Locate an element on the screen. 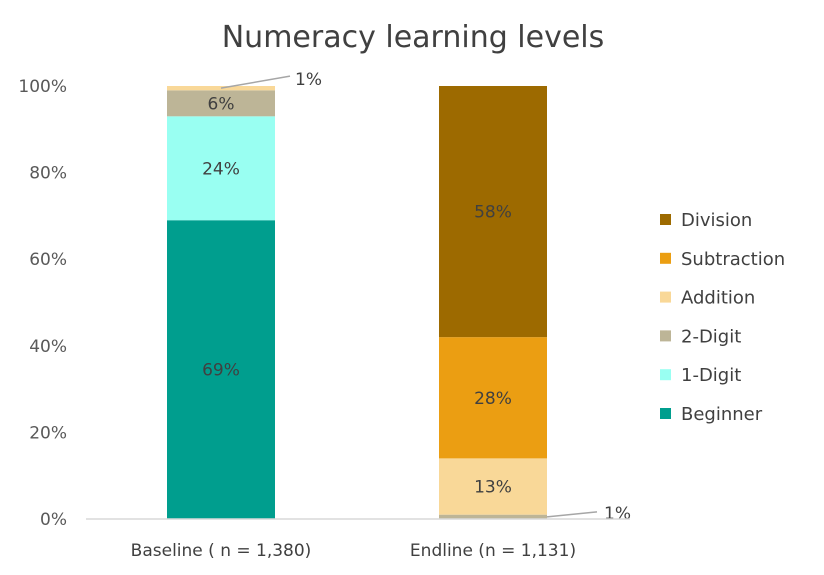 Image resolution: width=824 pixels, height=575 pixels. legend-item-beginner: Beginner is located at coordinates (711, 414).